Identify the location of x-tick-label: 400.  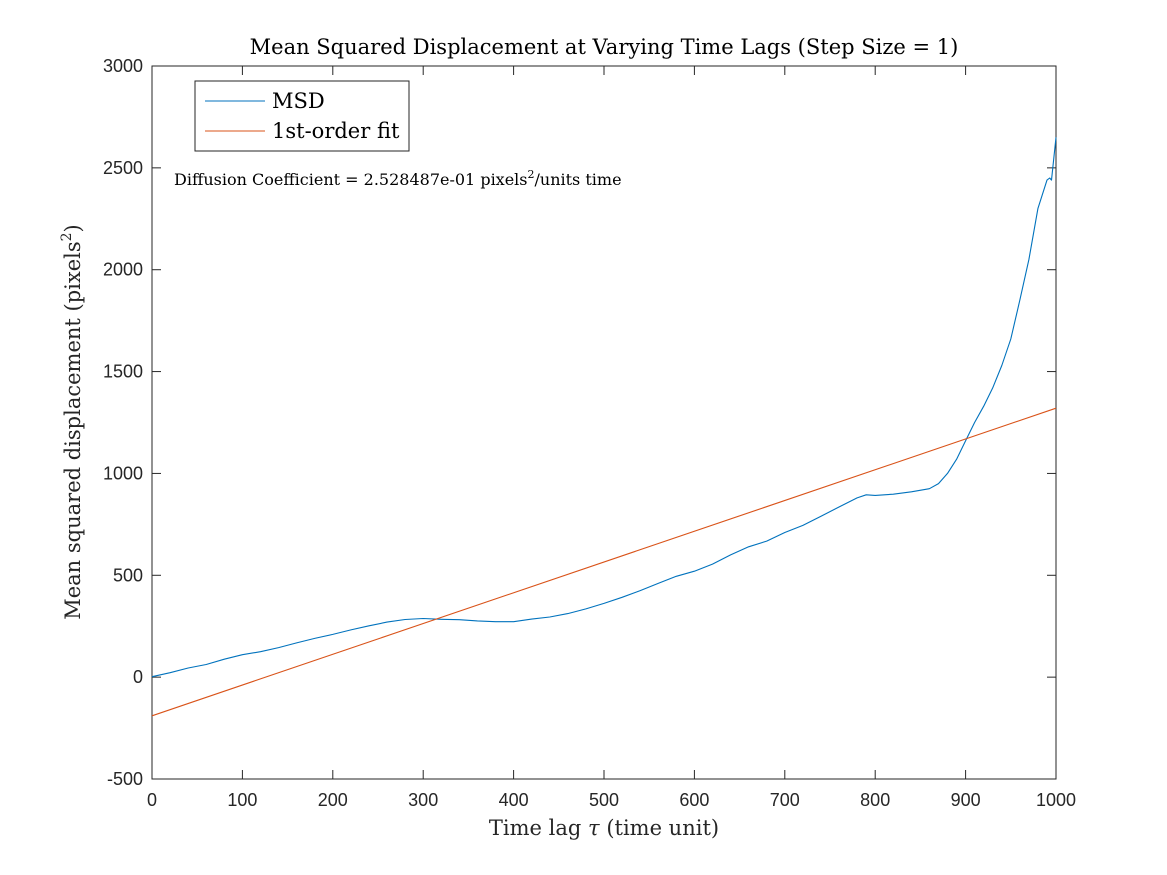
(514, 800).